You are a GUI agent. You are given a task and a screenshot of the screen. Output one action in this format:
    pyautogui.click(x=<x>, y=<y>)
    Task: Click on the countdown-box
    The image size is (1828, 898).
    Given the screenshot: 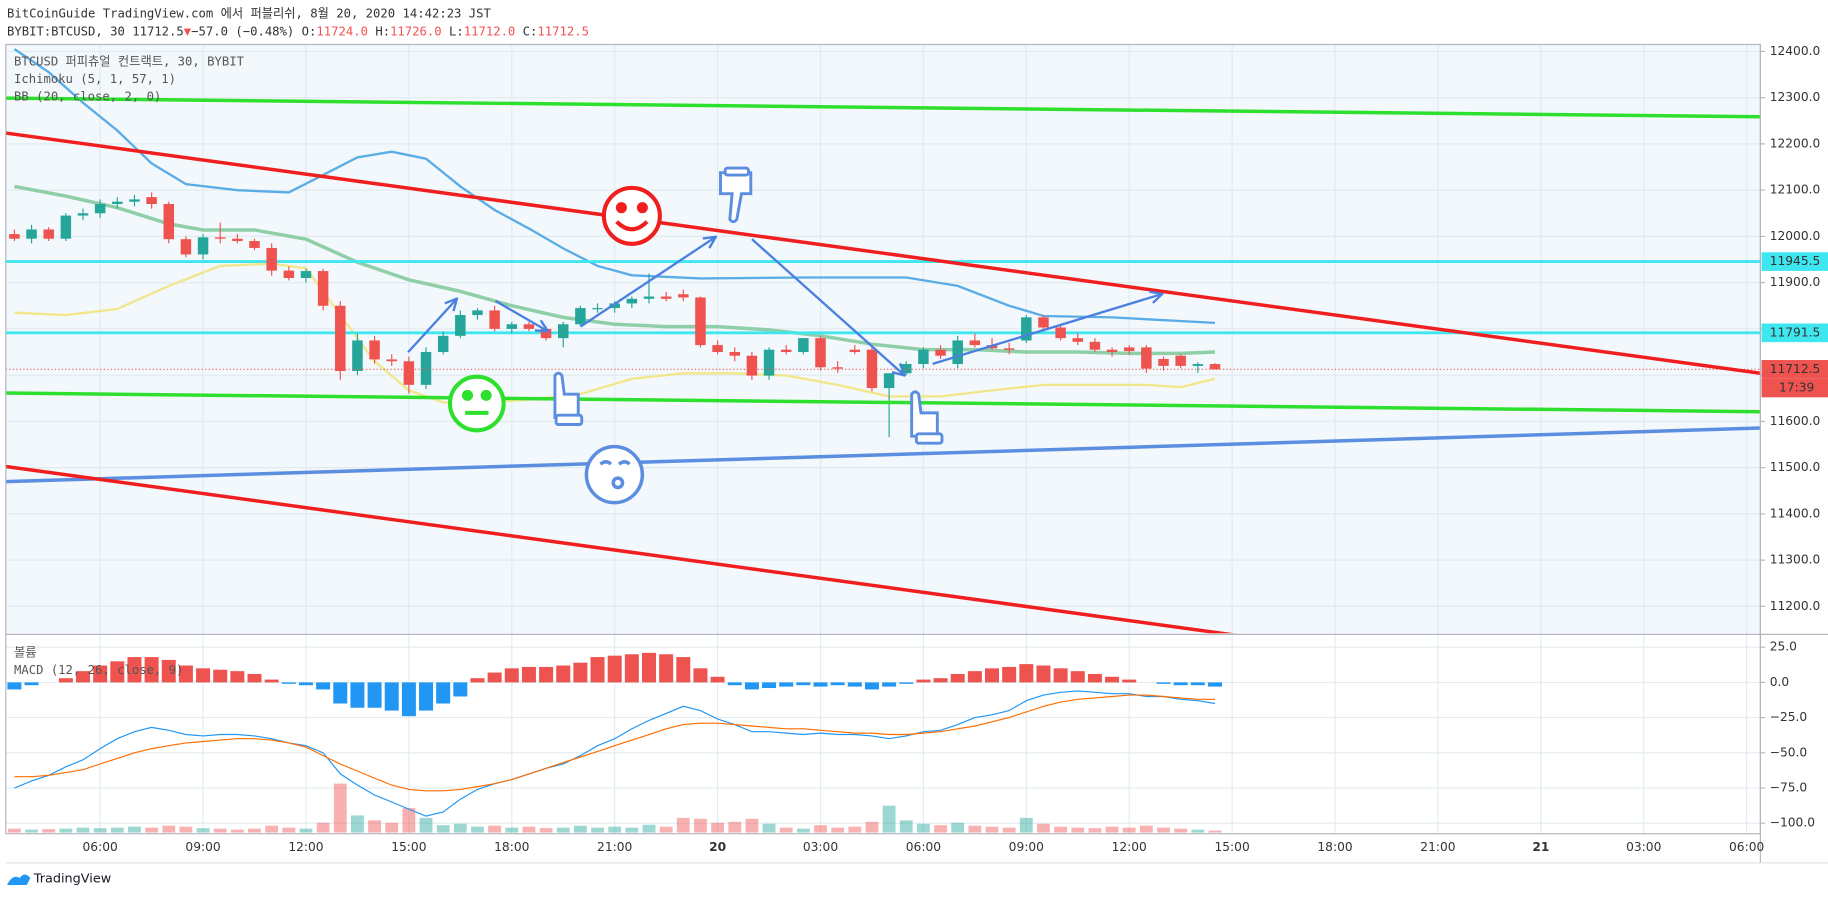 What is the action you would take?
    pyautogui.click(x=1794, y=388)
    